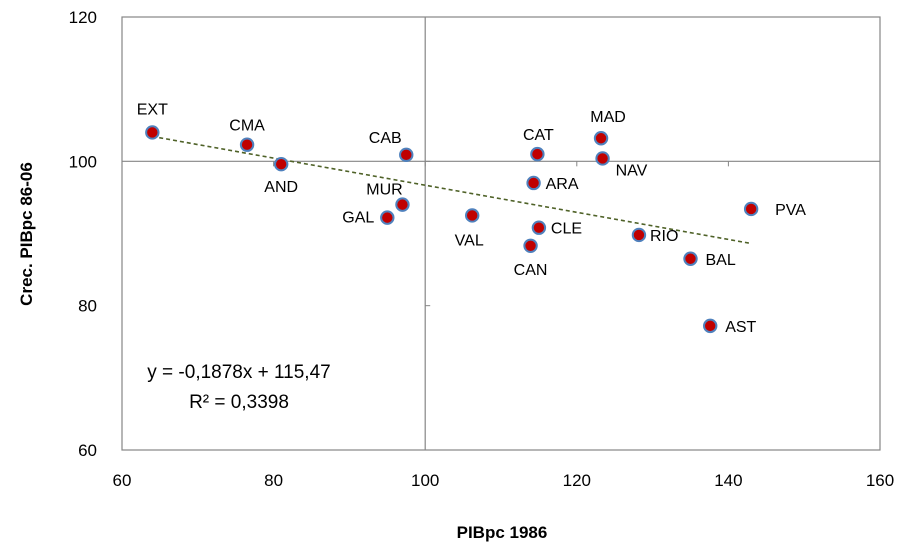 The width and height of the screenshot is (904, 551). I want to click on x-tick-label: 80, so click(273, 480).